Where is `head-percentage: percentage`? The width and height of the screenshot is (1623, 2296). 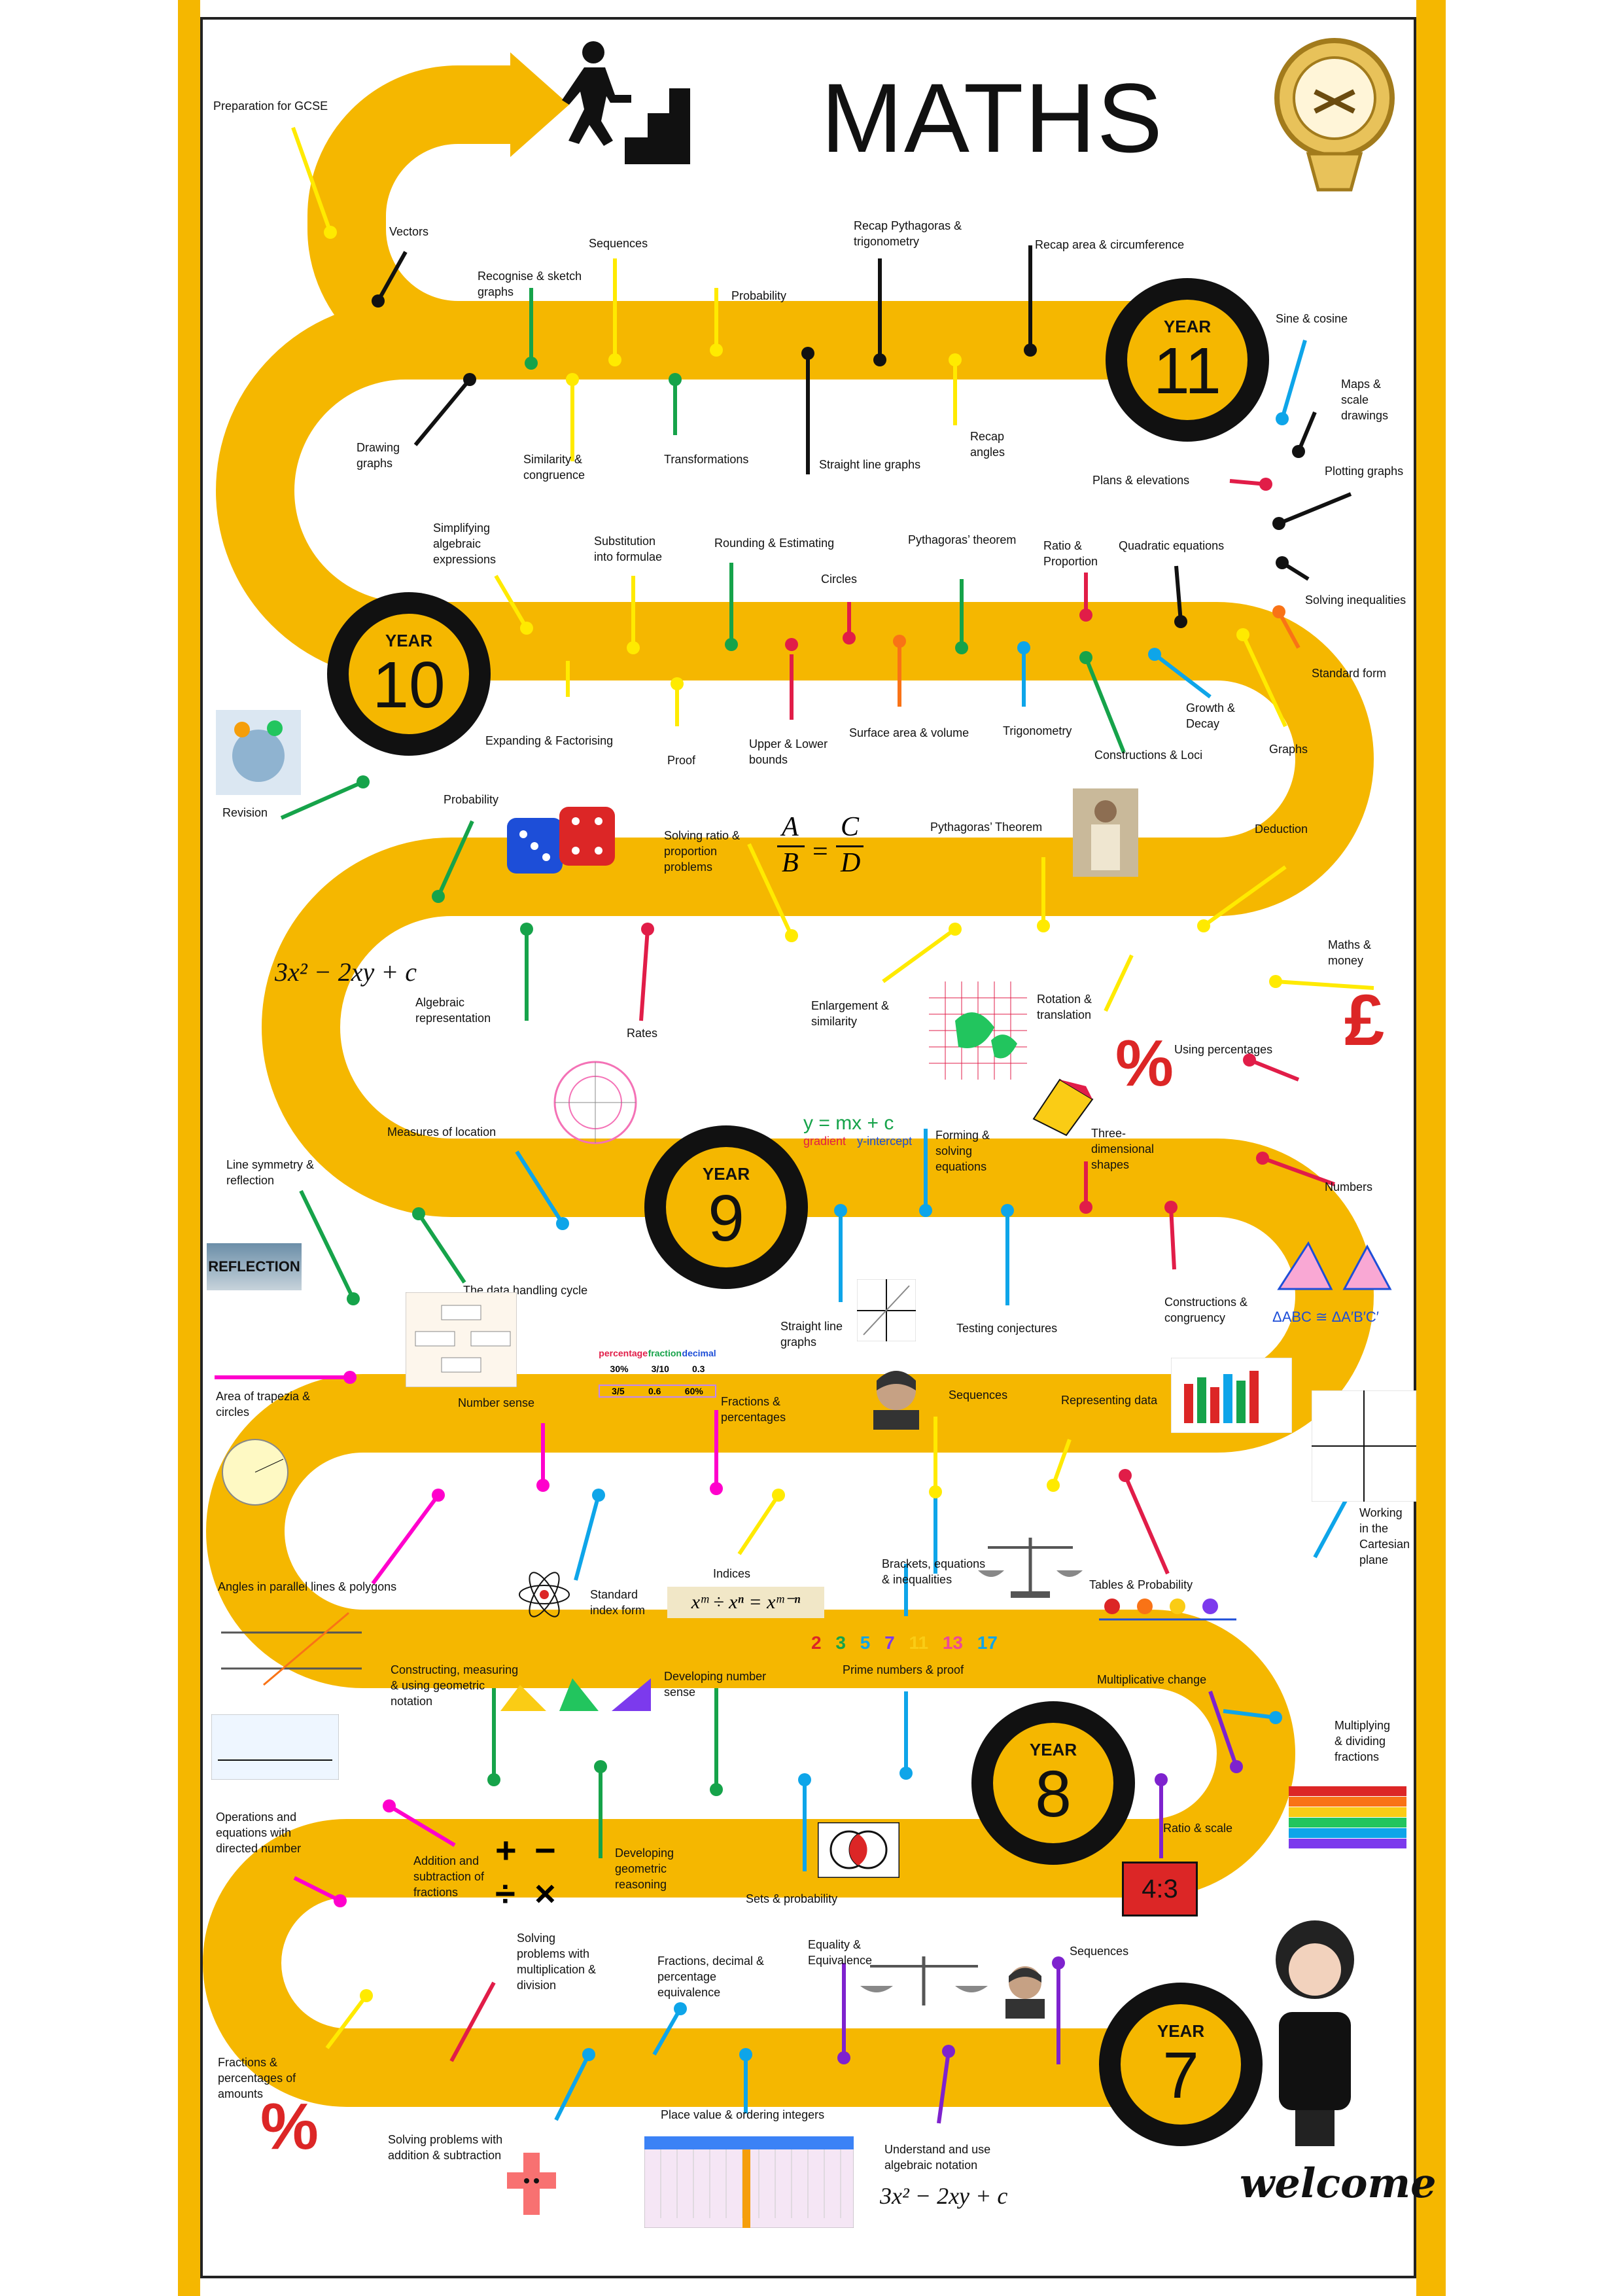 head-percentage: percentage is located at coordinates (623, 1353).